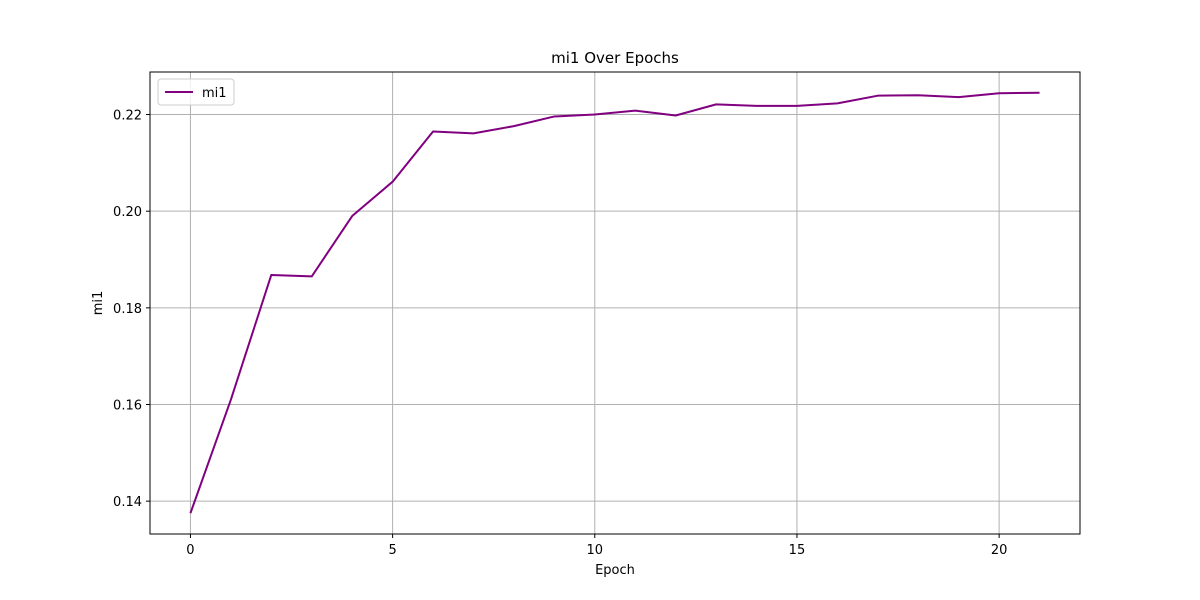 This screenshot has height=600, width=1200. I want to click on y-axis-ticks: 0.14 0.16 0.18 0.20 0.22, so click(131, 309).